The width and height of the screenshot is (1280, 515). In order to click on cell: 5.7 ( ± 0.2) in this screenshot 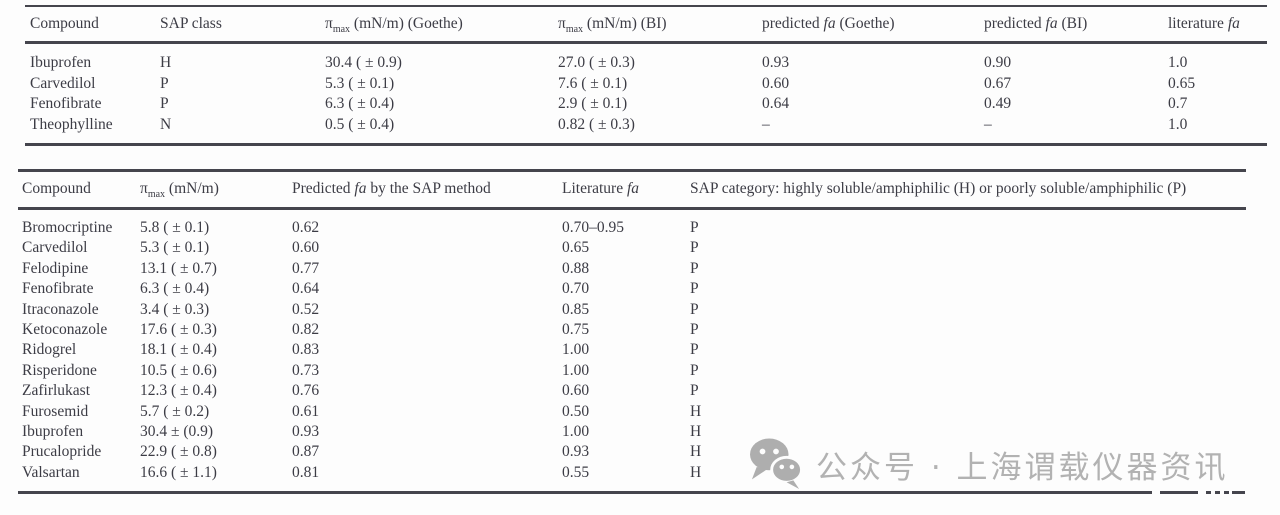, I will do `click(175, 411)`.